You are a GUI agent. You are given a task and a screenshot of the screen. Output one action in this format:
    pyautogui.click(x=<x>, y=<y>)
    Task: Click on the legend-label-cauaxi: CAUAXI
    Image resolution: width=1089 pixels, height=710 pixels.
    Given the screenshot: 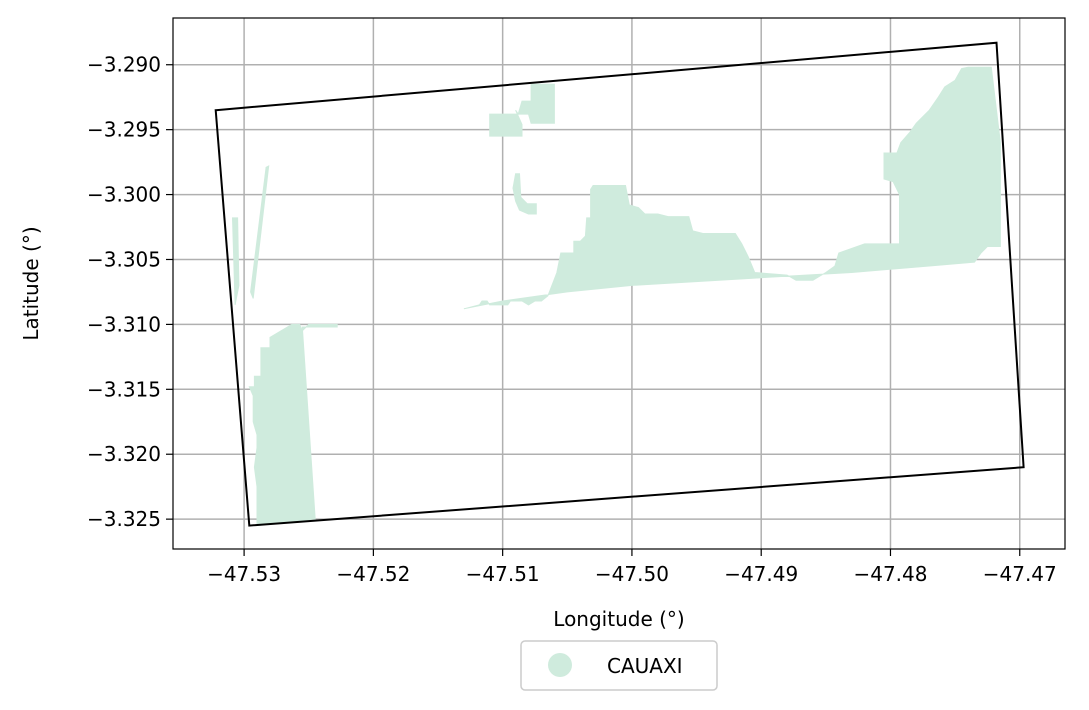 What is the action you would take?
    pyautogui.click(x=645, y=666)
    